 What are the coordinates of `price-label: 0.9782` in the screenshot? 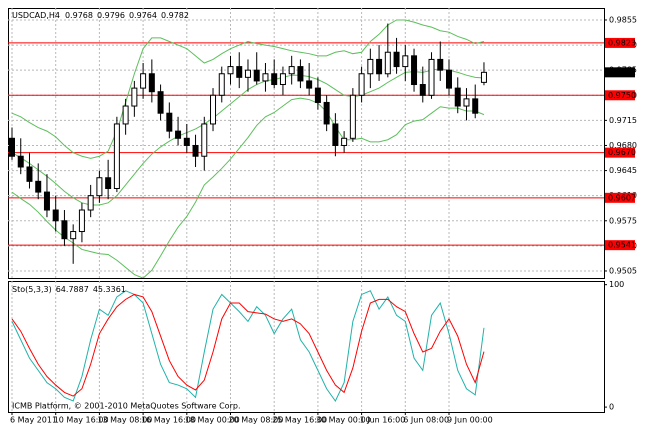 It's located at (622, 72).